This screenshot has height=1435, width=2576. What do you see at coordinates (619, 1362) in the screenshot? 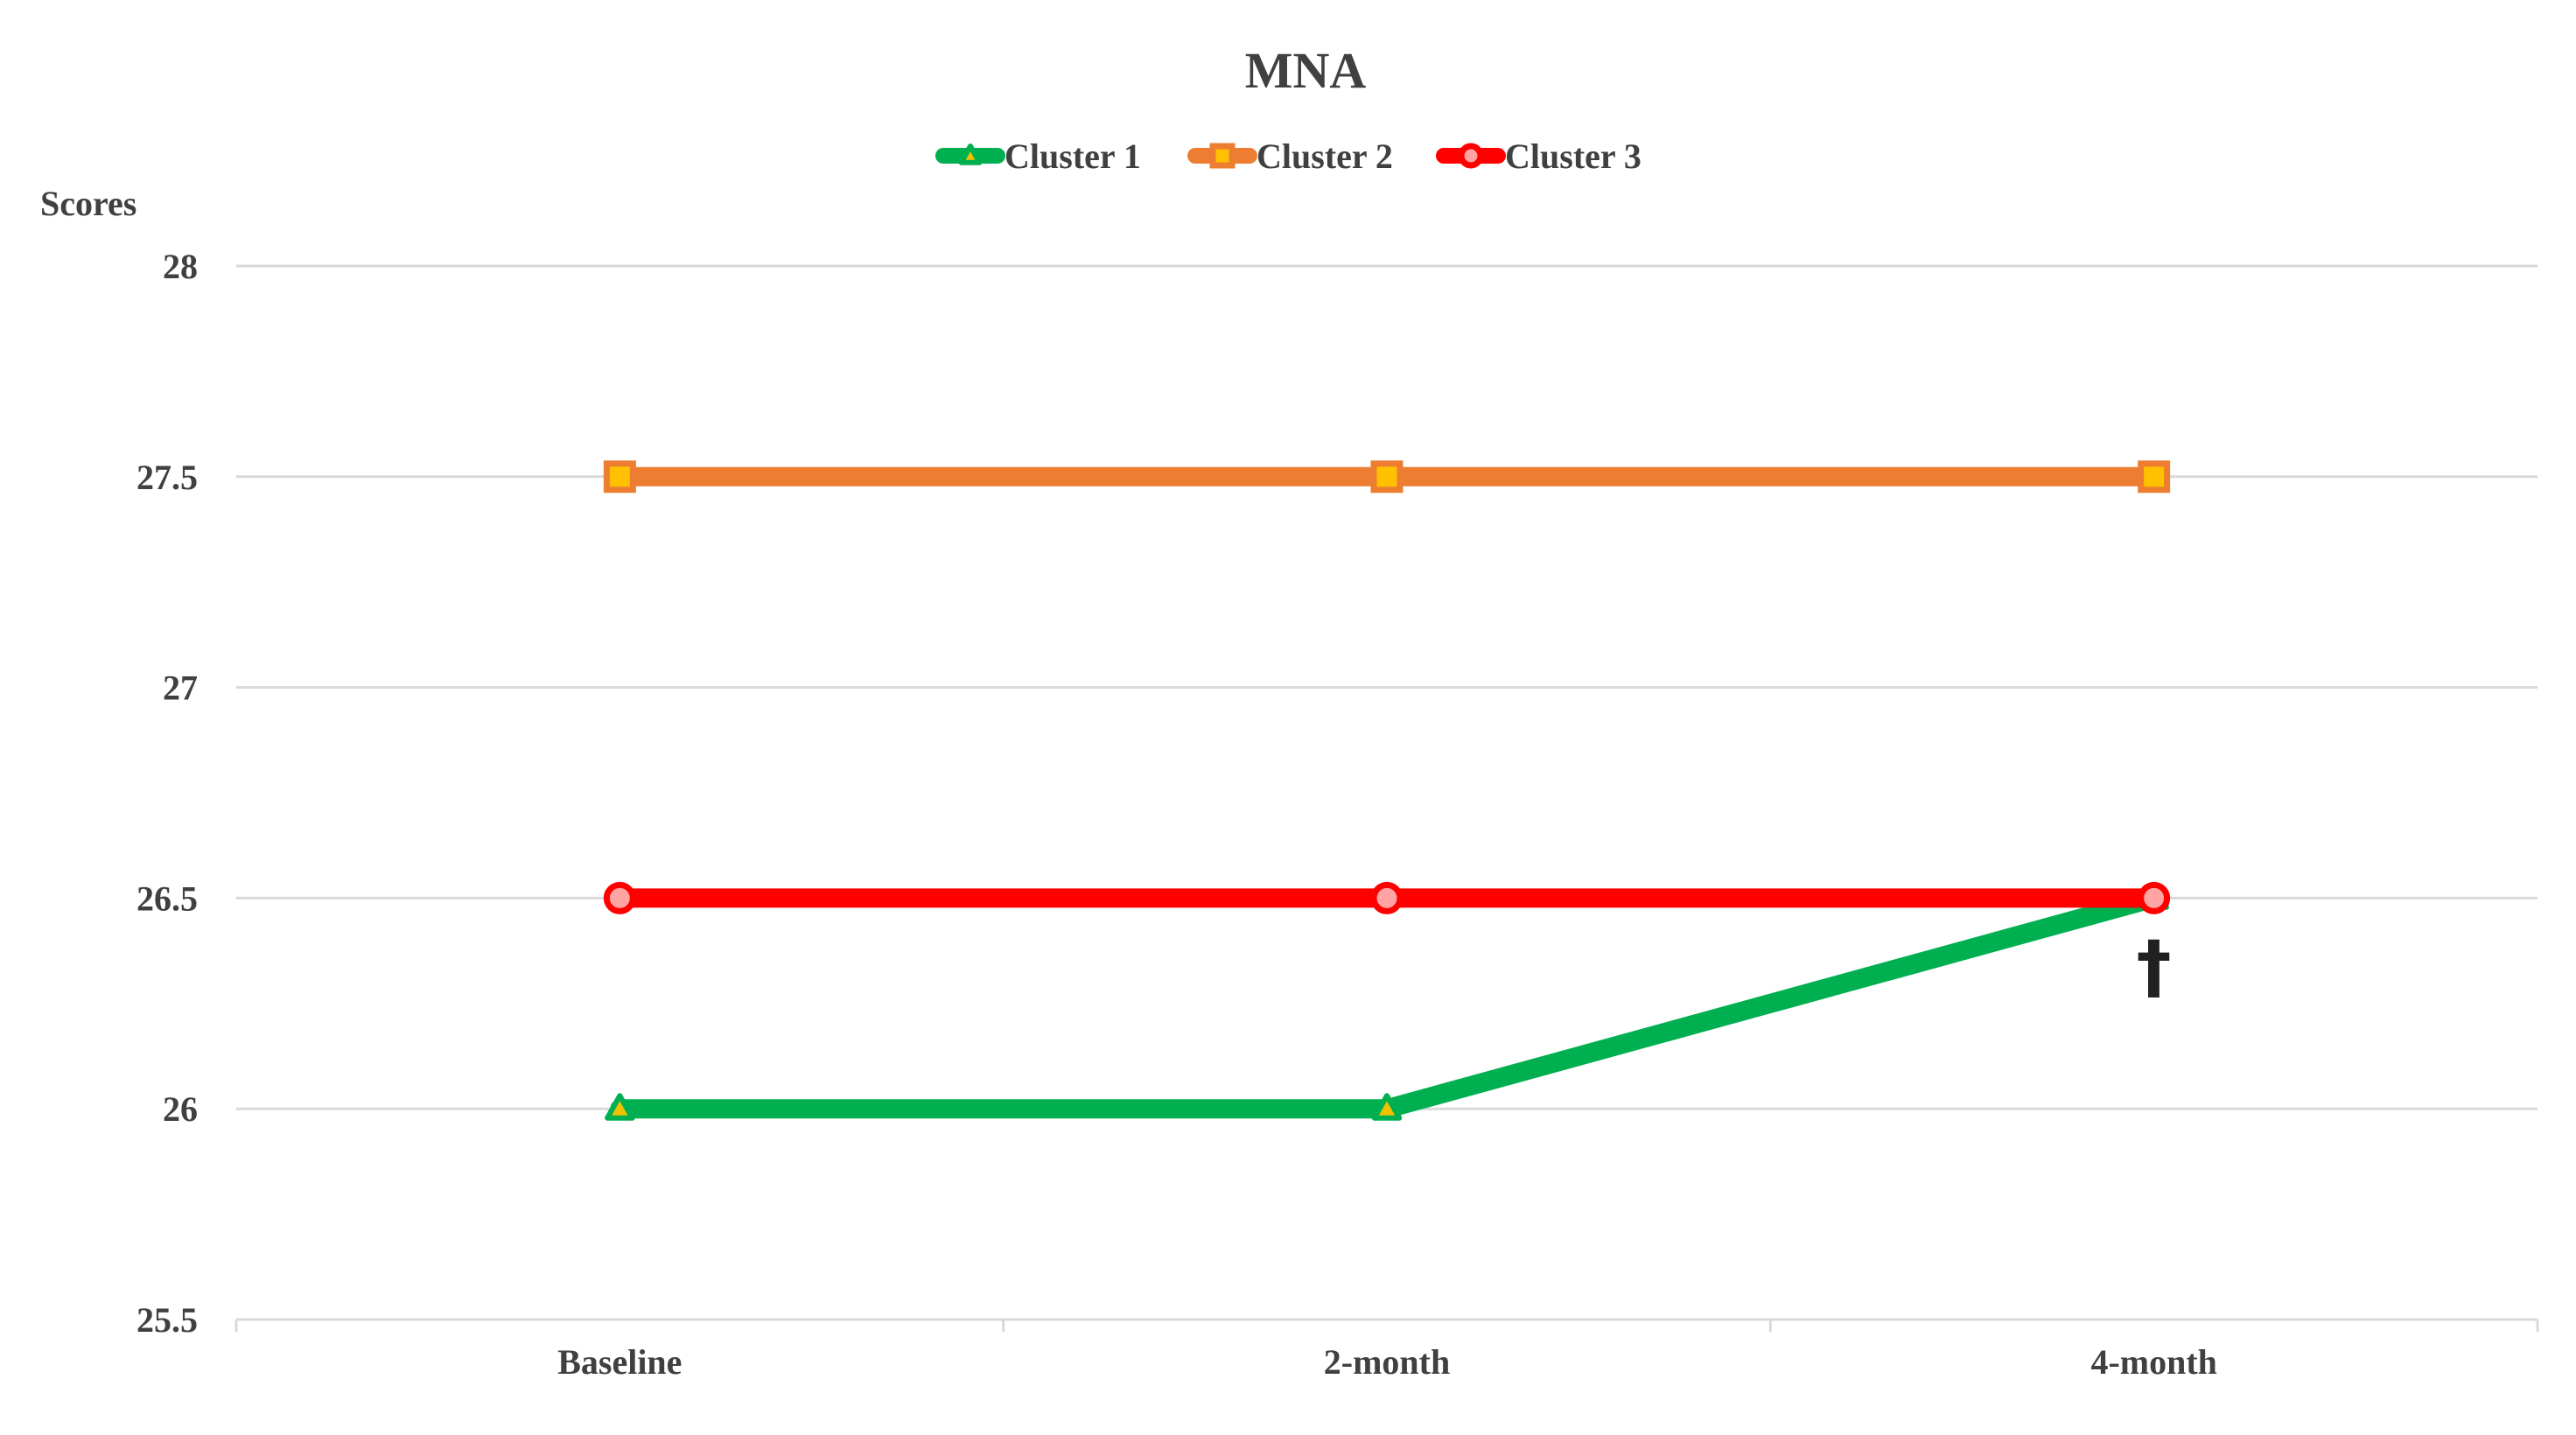
I see `x-tick-label: Baseline` at bounding box center [619, 1362].